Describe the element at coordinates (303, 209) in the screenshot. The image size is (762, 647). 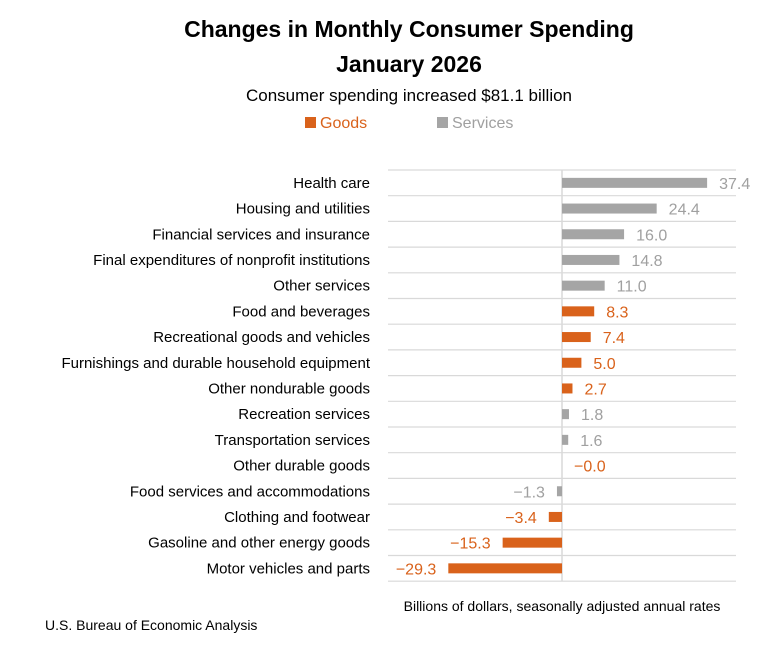
I see `category-label: Housing and utilities` at that location.